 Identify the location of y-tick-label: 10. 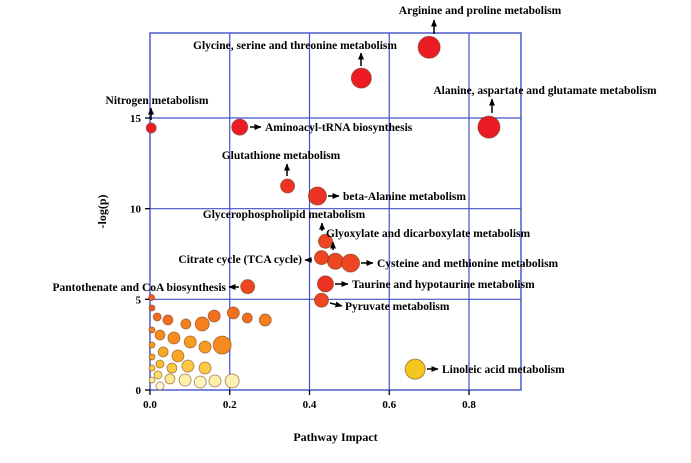
(136, 210).